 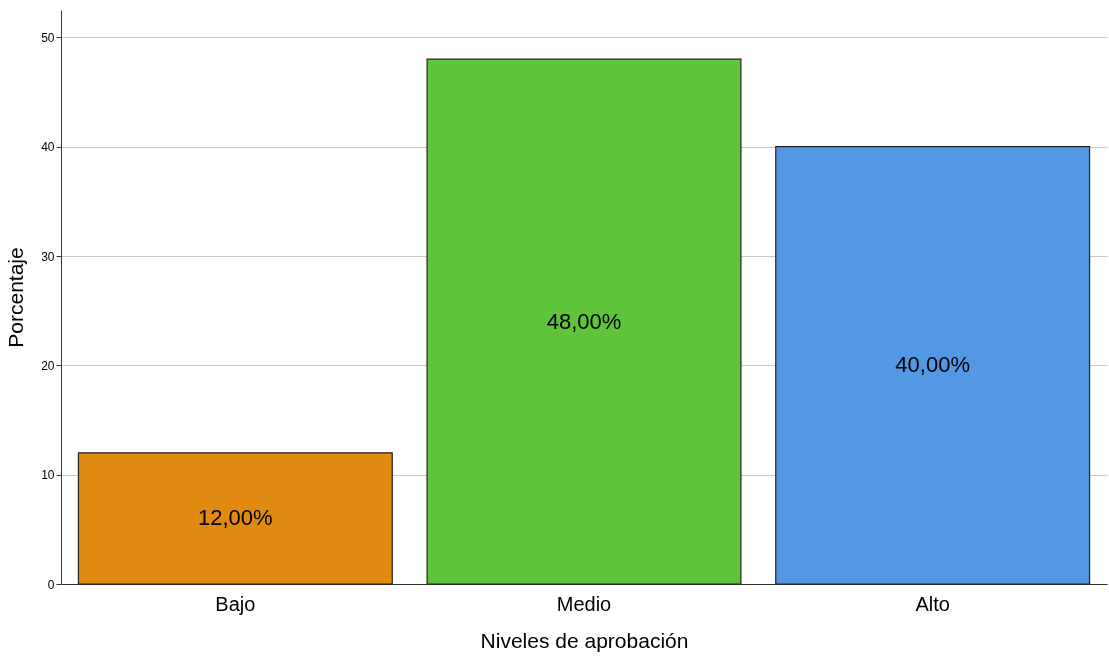 I want to click on data-label: 40,00%, so click(x=932, y=365).